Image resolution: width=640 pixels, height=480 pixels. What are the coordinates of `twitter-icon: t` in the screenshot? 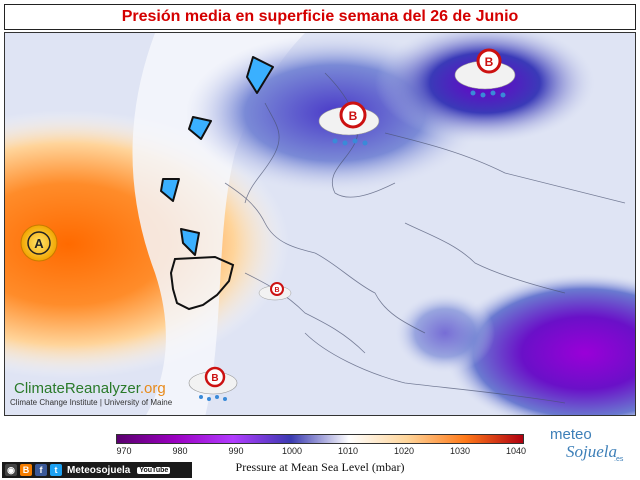 It's located at (56, 470).